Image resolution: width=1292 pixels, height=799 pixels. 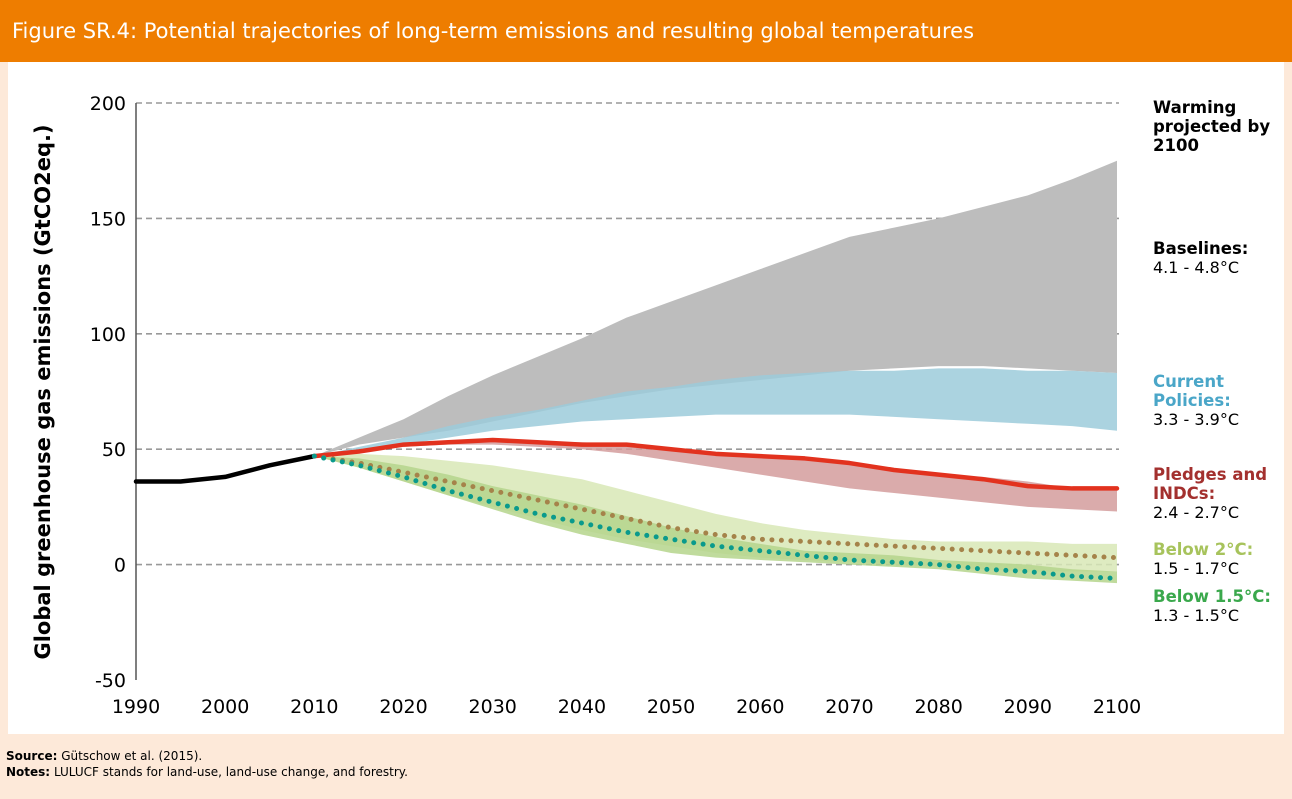 What do you see at coordinates (1203, 549) in the screenshot?
I see `legend-name: Below 2°C:` at bounding box center [1203, 549].